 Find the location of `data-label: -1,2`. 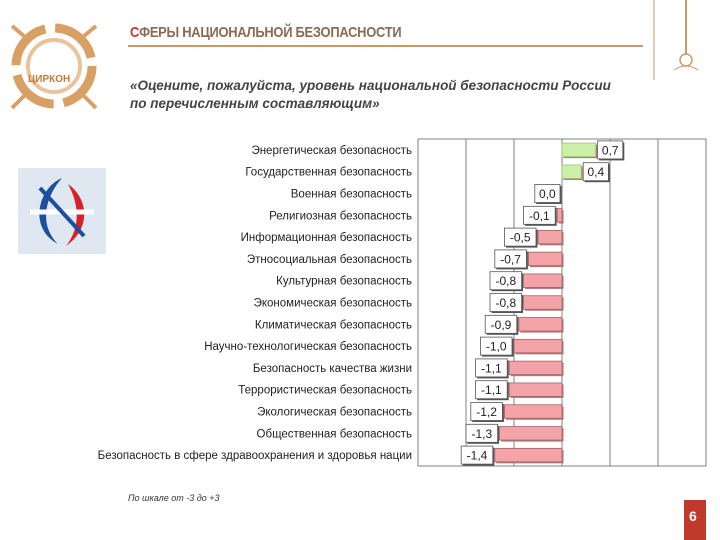

data-label: -1,2 is located at coordinates (486, 412).